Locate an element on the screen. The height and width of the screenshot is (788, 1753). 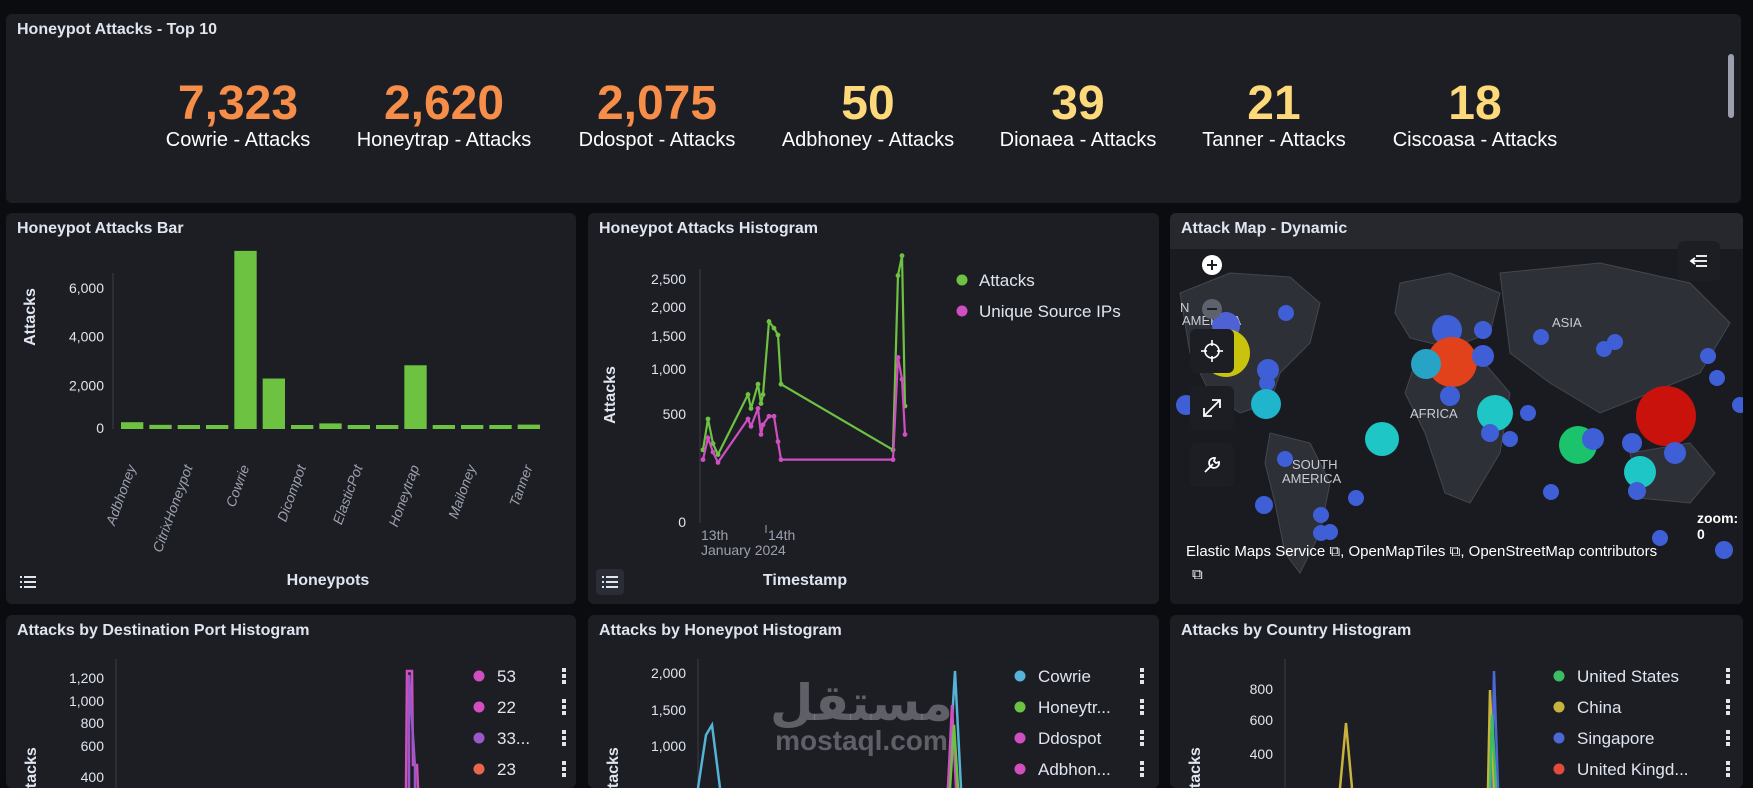
metric-honeytrap: 2,620 Honeytrap - Attacks is located at coordinates (444, 116).